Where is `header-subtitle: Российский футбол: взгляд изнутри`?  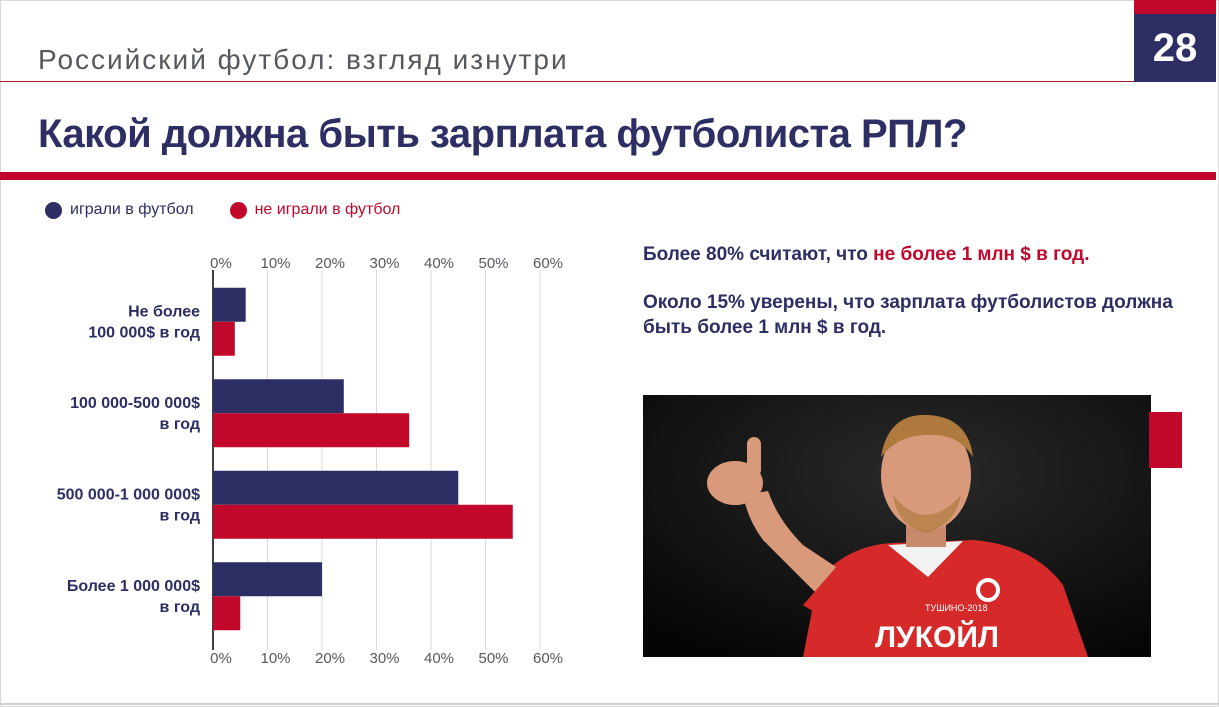 header-subtitle: Российский футбол: взгляд изнутри is located at coordinates (303, 59).